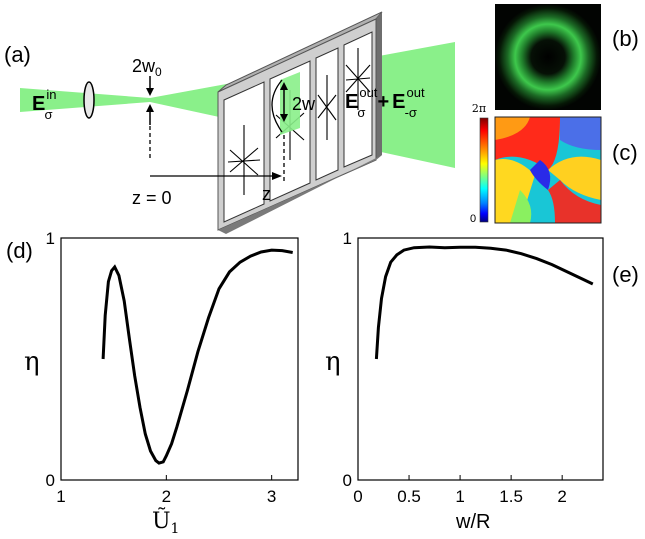  Describe the element at coordinates (150, 108) in the screenshot. I see `waist-arrowhead-bottom` at that location.